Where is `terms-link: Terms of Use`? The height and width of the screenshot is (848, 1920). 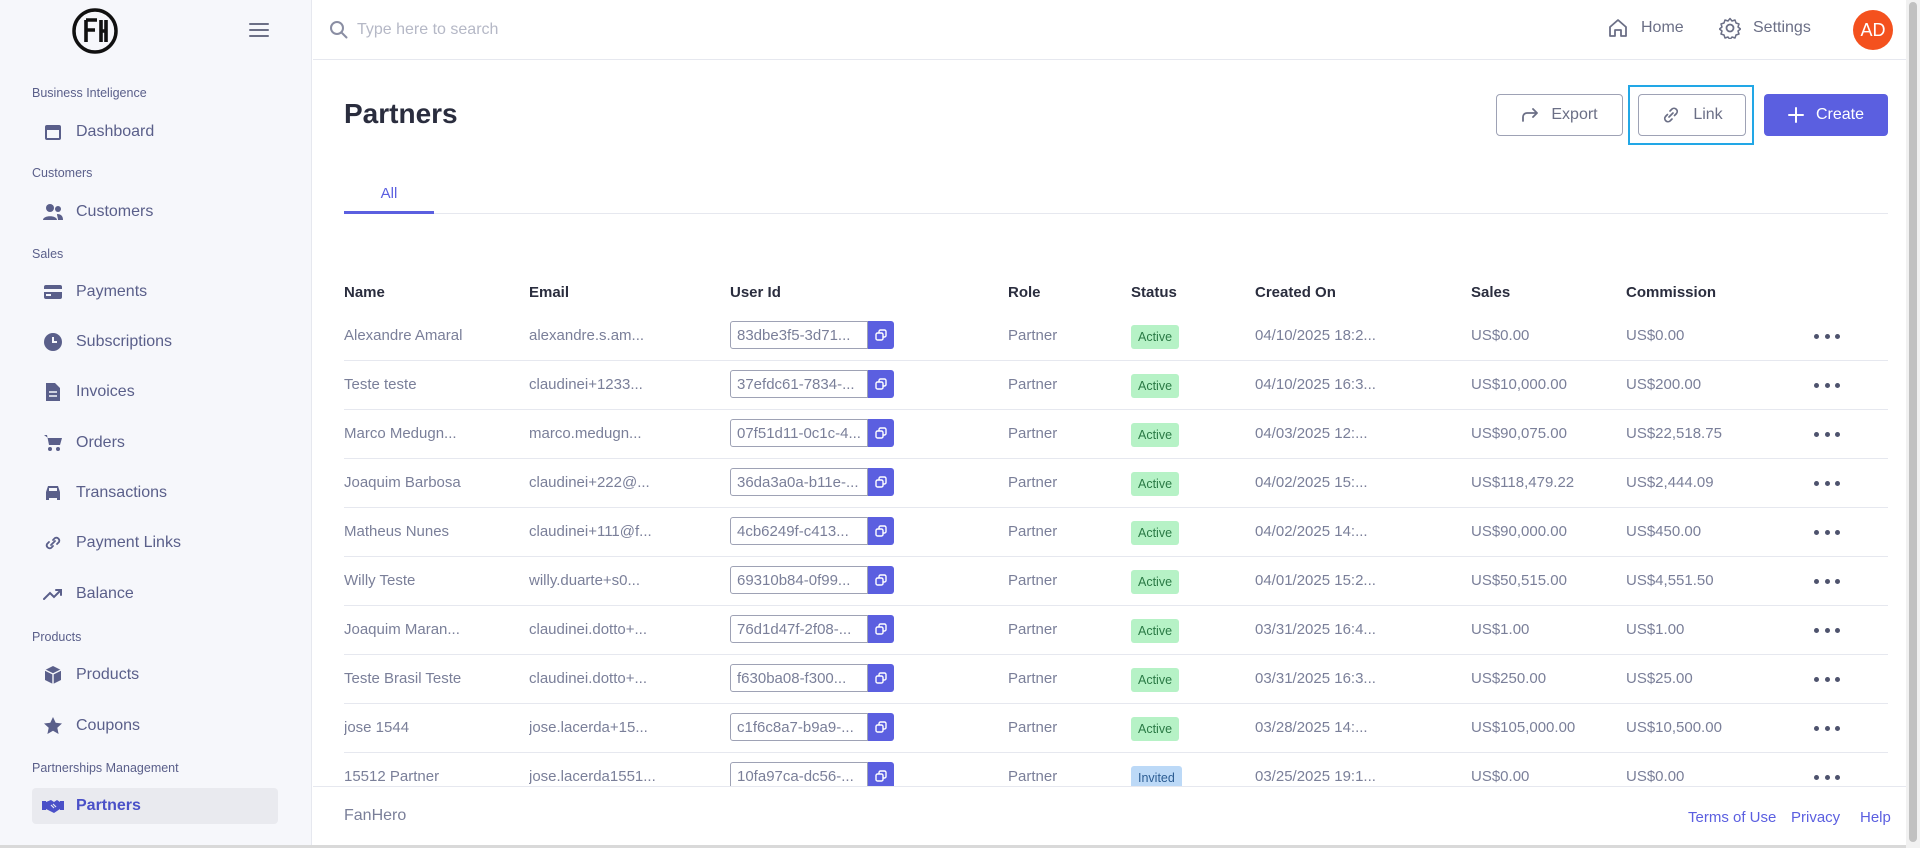
terms-link: Terms of Use is located at coordinates (1732, 817).